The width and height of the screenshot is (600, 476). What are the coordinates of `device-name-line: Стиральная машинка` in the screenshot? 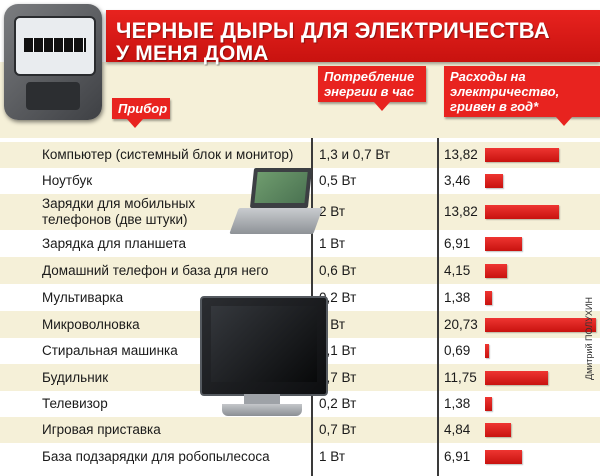 It's located at (110, 350).